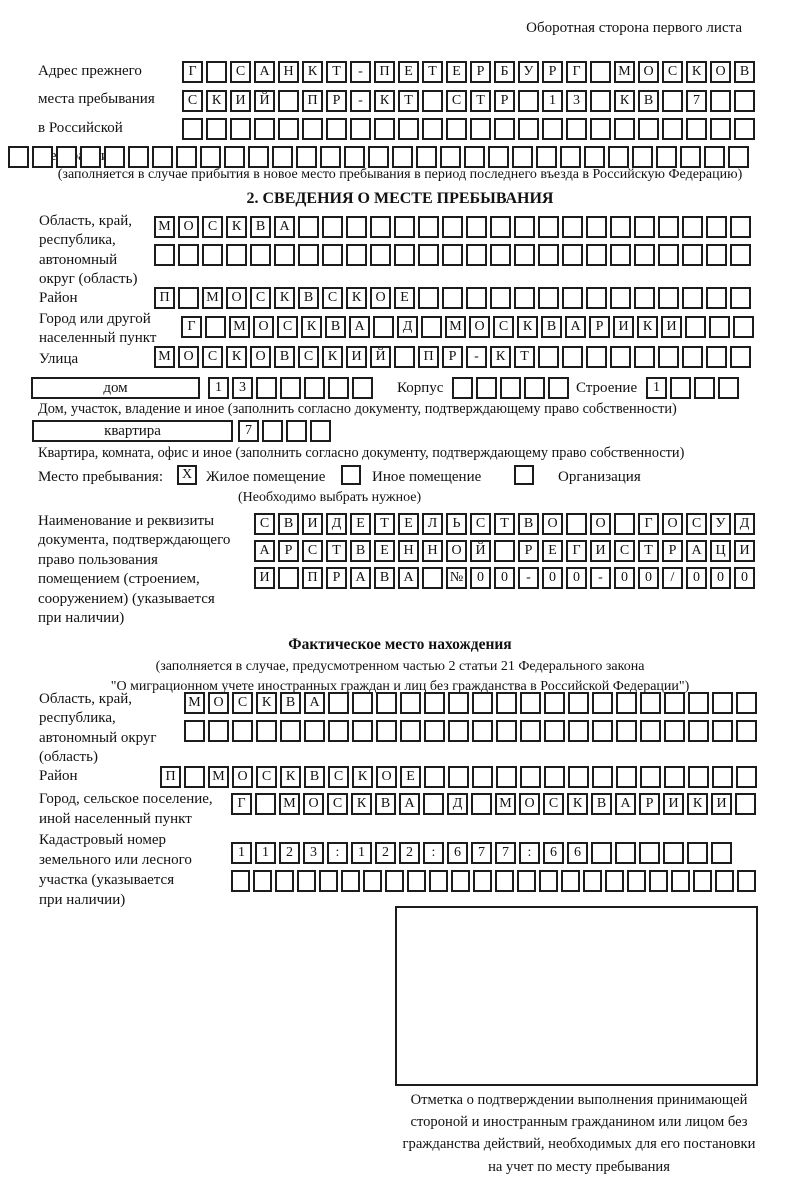 This screenshot has width=800, height=1180. Describe the element at coordinates (313, 853) in the screenshot. I see `char-cell: 3` at that location.